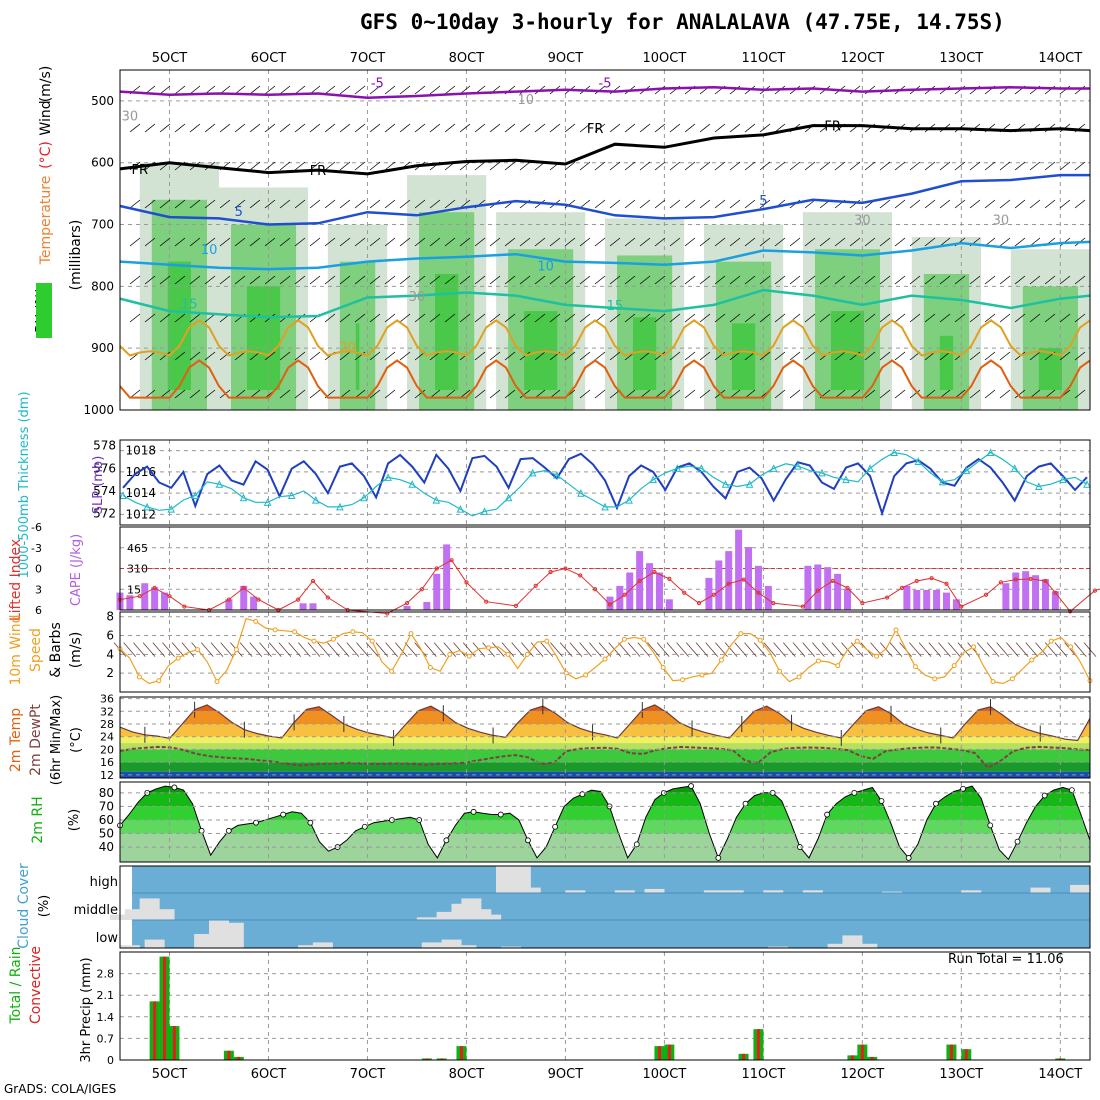  Describe the element at coordinates (611, 907) in the screenshot. I see `cloud-bg` at that location.